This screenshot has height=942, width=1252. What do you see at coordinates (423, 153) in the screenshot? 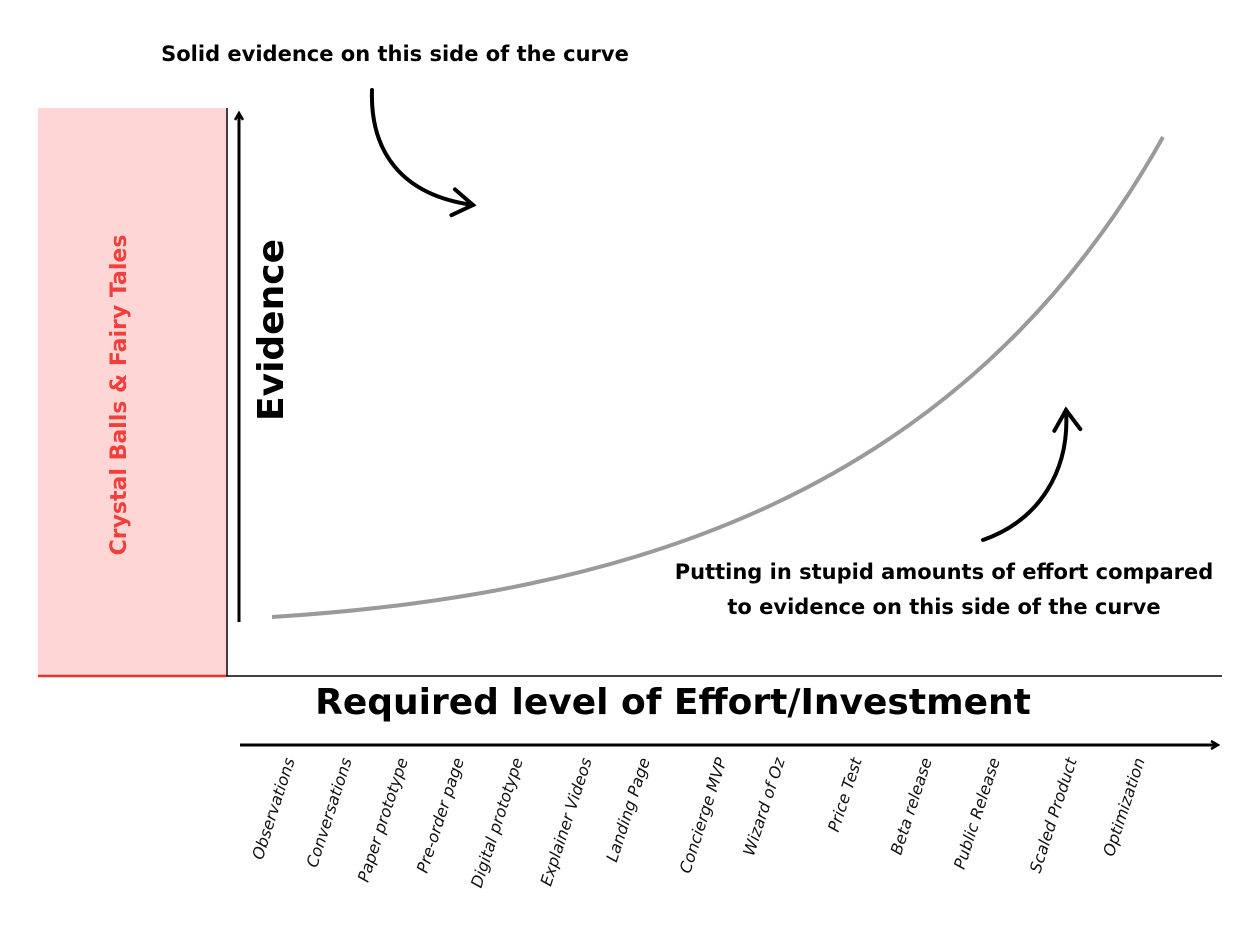
I see `top-arrow` at bounding box center [423, 153].